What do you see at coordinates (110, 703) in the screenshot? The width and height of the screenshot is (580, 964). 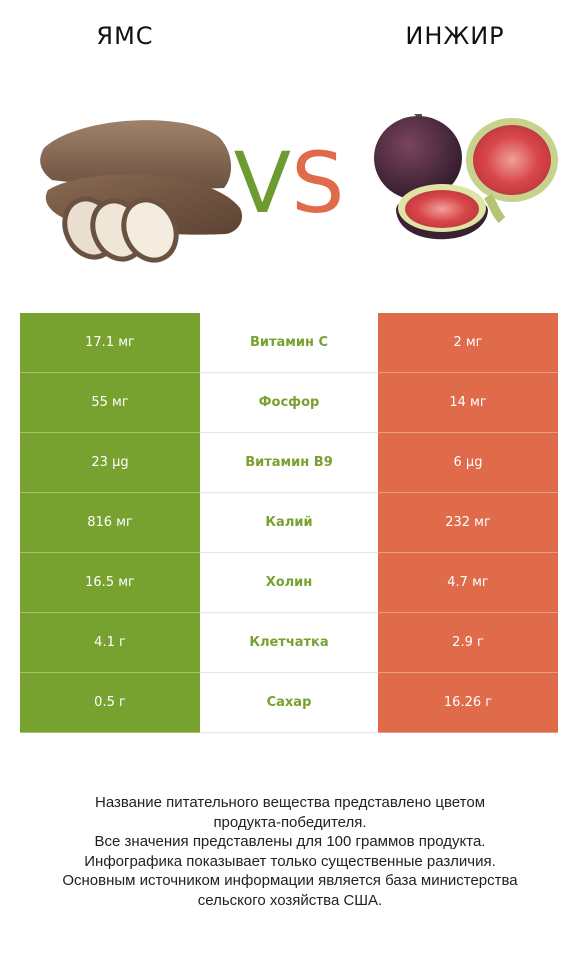 I see `left-value: 0.5 г` at bounding box center [110, 703].